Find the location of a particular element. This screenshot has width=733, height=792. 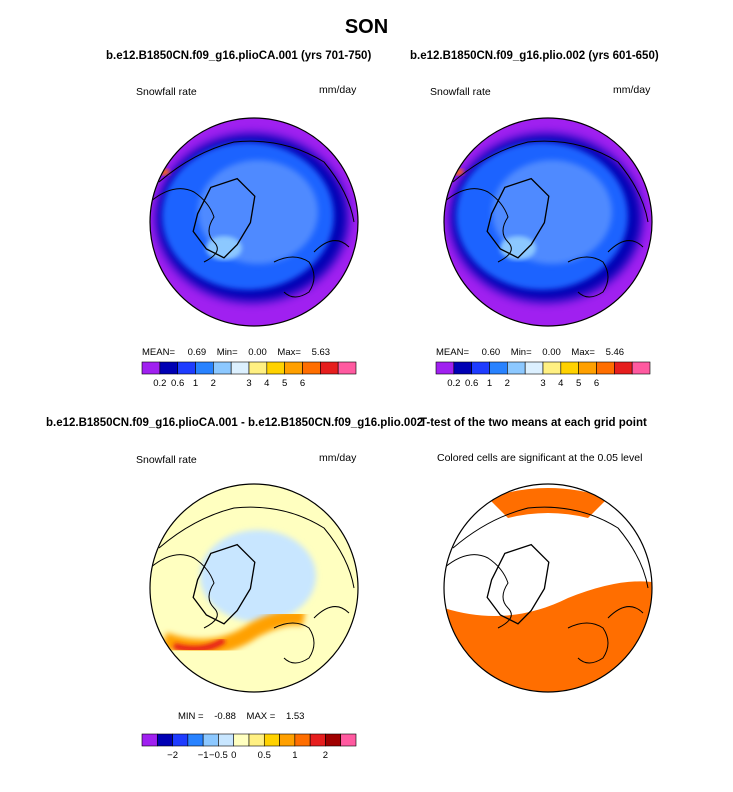

colorbar-tick-label: 6 is located at coordinates (302, 383).